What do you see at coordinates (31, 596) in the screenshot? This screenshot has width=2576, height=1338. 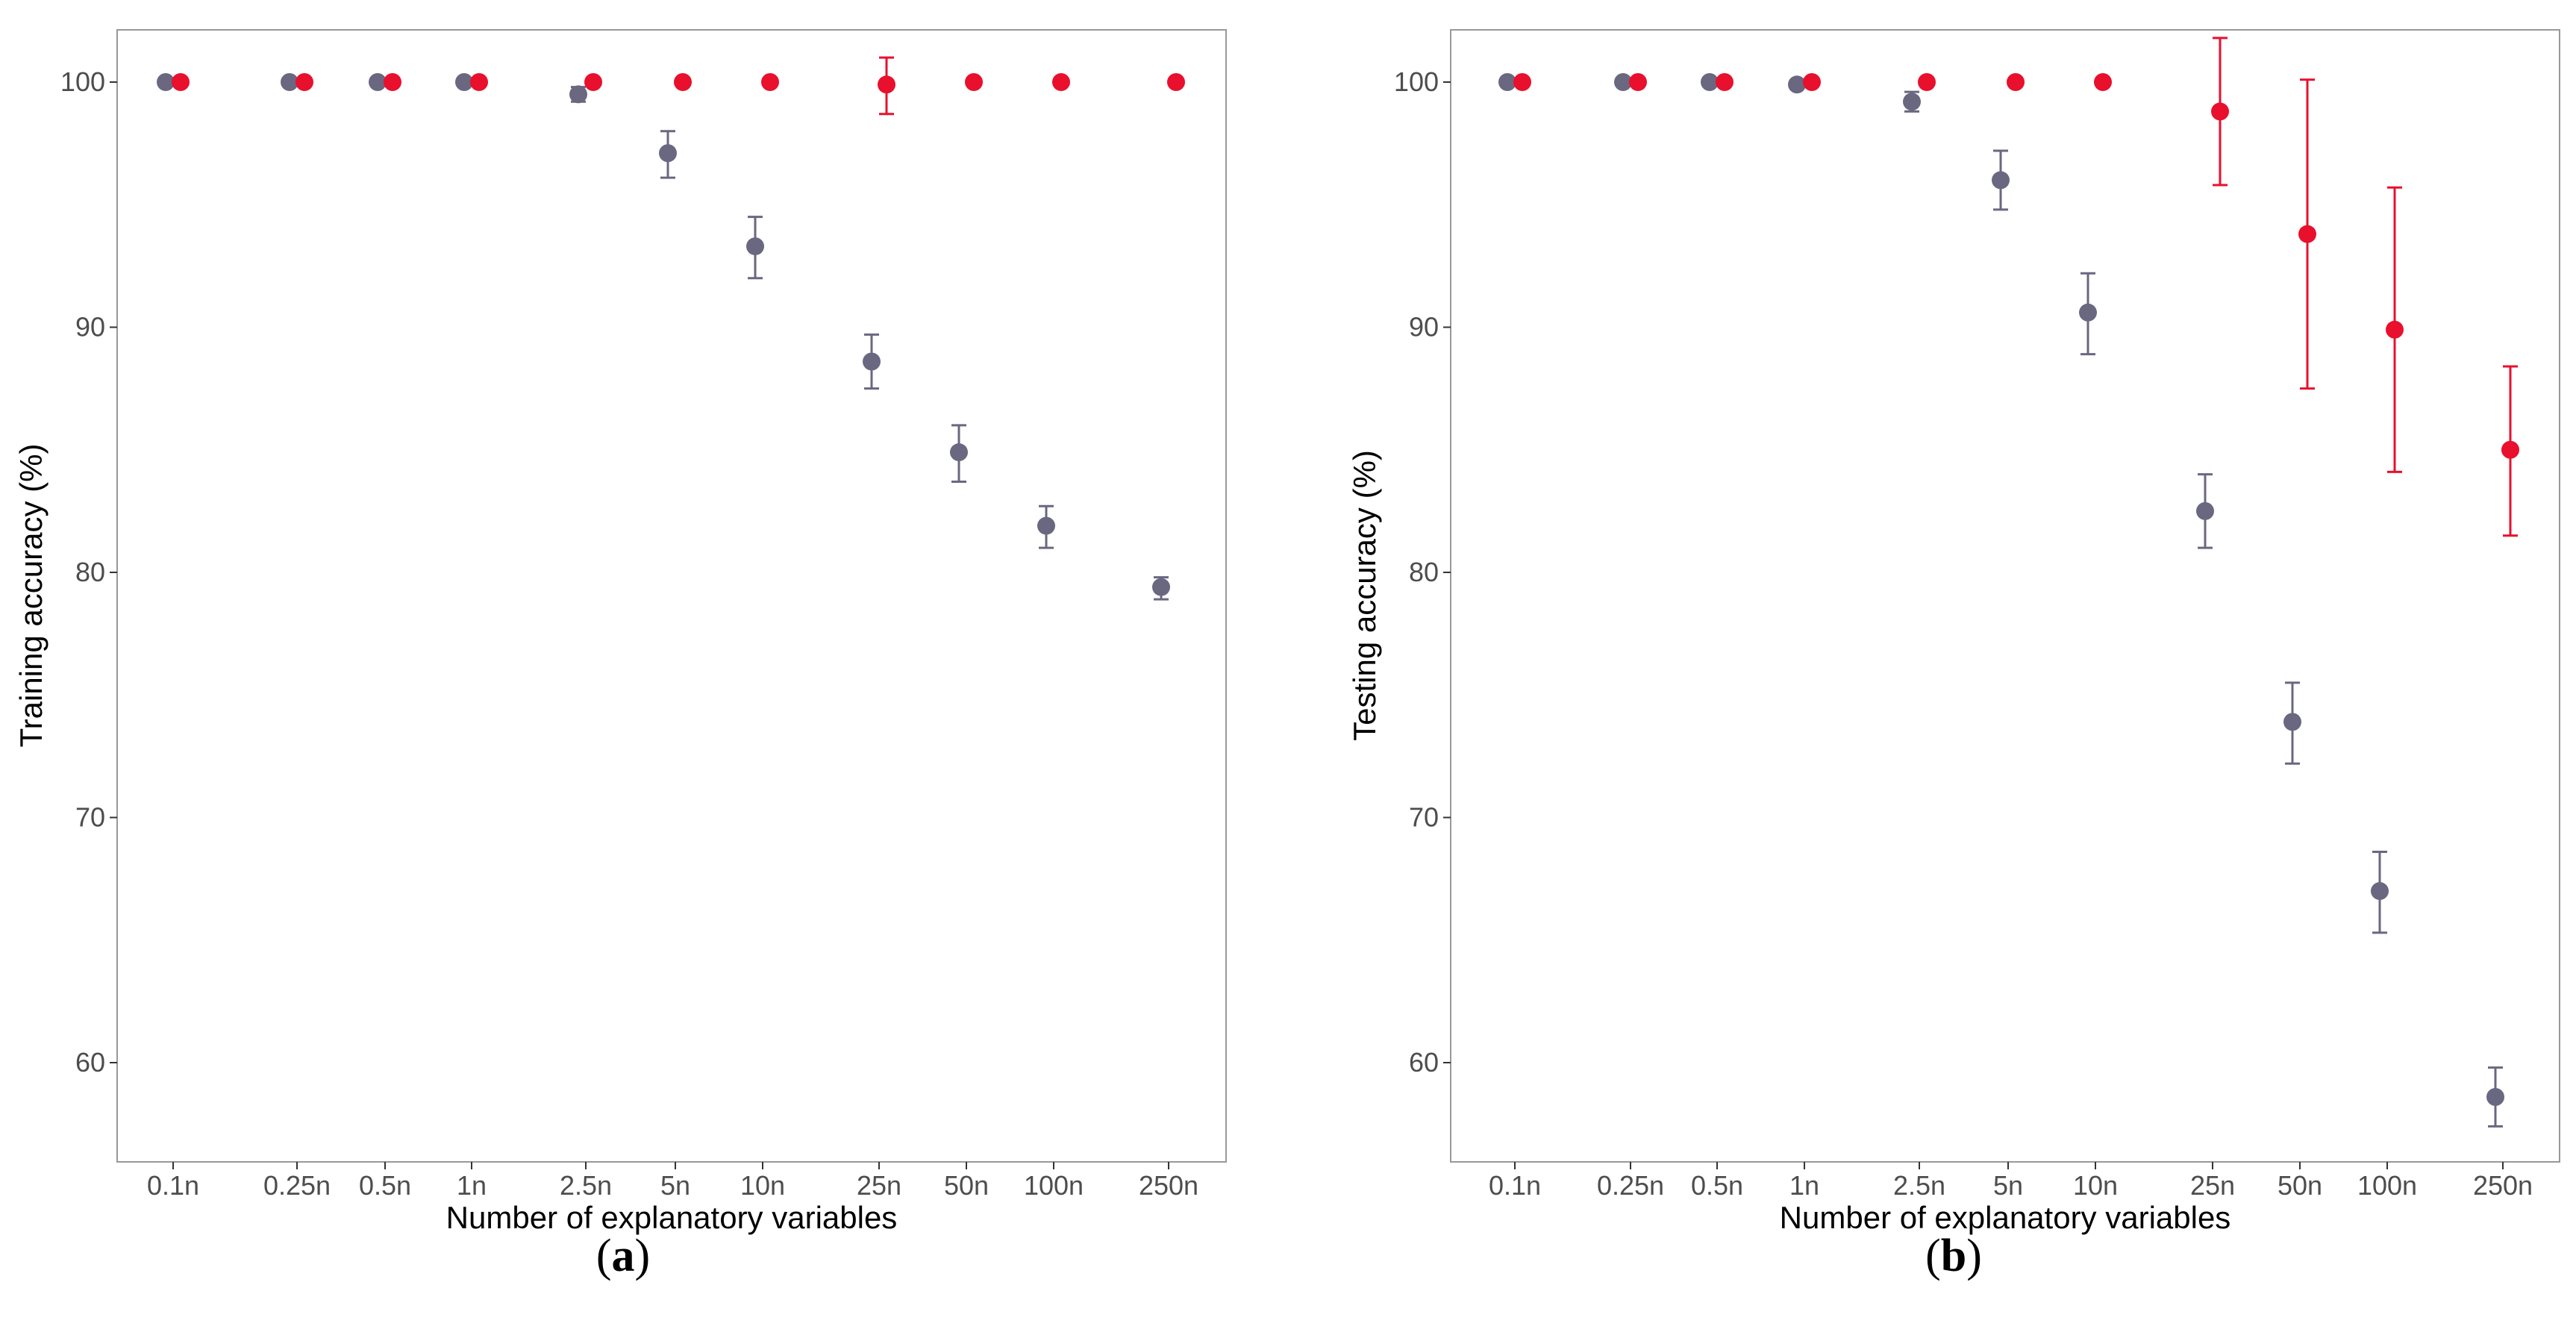 I see `panel-a-y-axis-title: Training accuracy (%)` at bounding box center [31, 596].